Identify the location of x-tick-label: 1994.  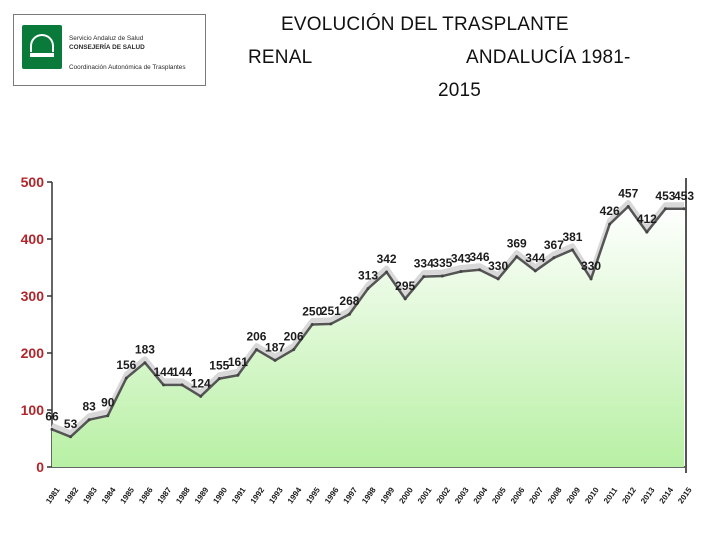
(295, 495).